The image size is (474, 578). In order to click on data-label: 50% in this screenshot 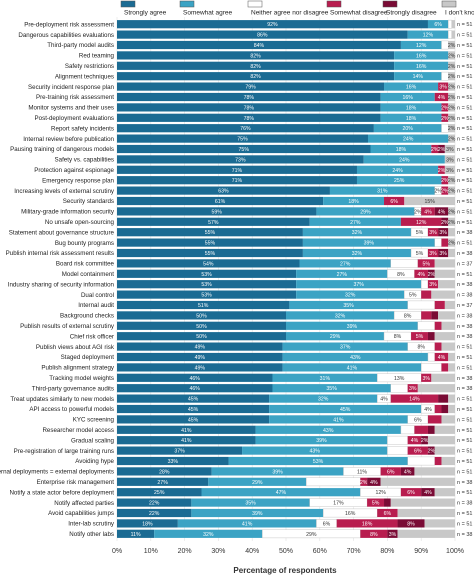, I will do `click(201, 337)`.